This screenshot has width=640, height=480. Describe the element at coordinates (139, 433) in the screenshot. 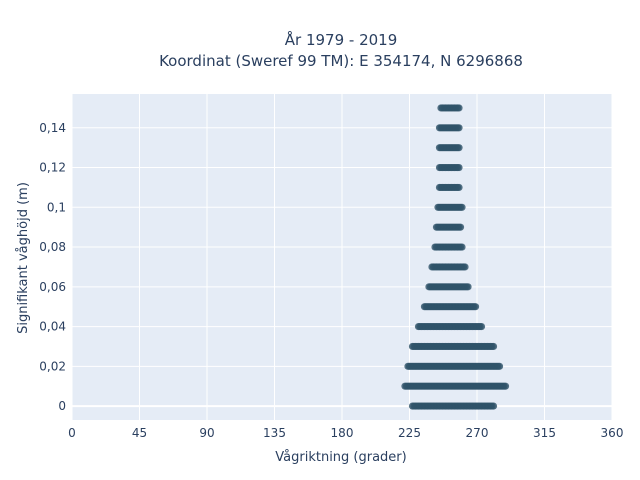

I see `x-tick-label: 45` at that location.